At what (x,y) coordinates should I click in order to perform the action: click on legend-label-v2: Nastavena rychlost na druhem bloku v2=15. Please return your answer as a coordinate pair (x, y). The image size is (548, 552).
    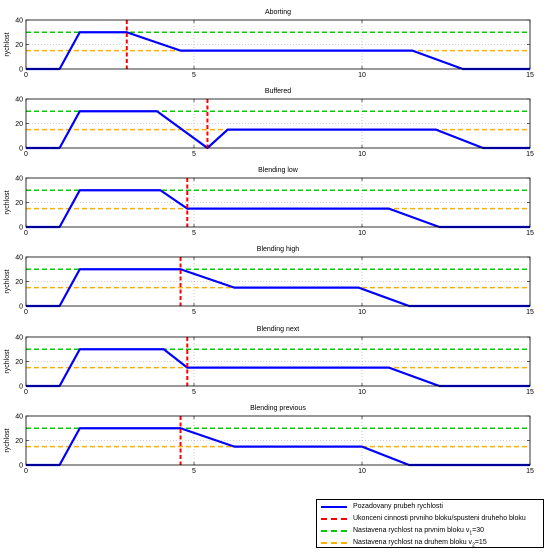
    Looking at the image, I should click on (420, 544).